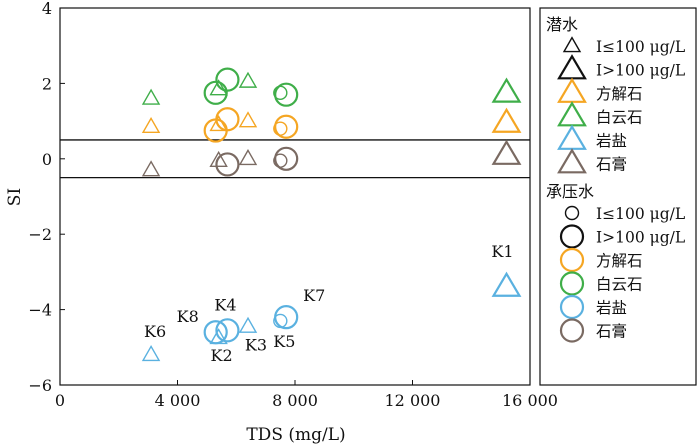  What do you see at coordinates (502, 251) in the screenshot?
I see `sample-label: K1` at bounding box center [502, 251].